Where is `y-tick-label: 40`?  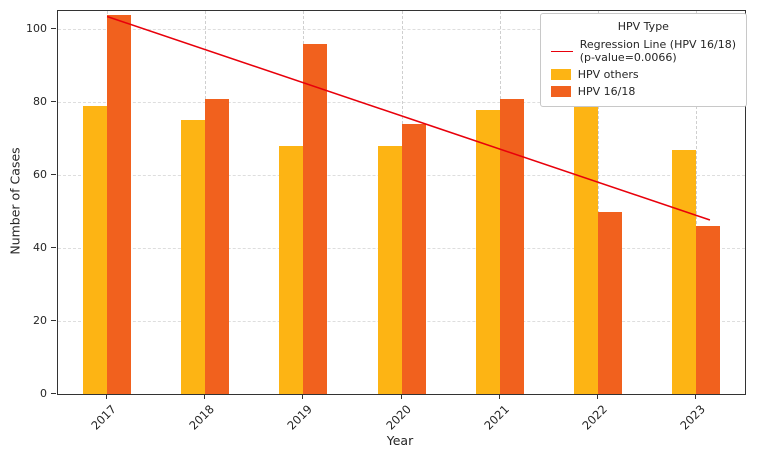 y-tick-label: 40 is located at coordinates (40, 248).